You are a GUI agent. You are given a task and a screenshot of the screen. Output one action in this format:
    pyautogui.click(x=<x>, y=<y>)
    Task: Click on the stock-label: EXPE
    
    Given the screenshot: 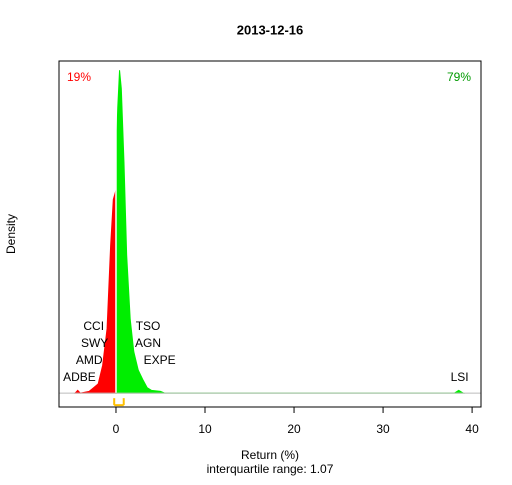 What is the action you would take?
    pyautogui.click(x=160, y=360)
    